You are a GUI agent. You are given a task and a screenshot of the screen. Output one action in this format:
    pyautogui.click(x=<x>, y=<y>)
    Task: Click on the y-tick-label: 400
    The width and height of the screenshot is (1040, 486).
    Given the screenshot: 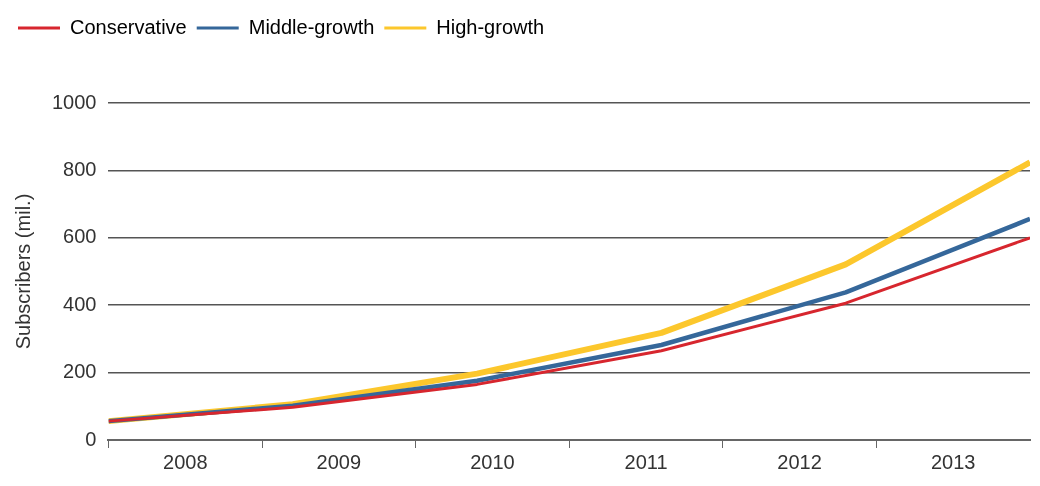 What is the action you would take?
    pyautogui.click(x=80, y=303)
    